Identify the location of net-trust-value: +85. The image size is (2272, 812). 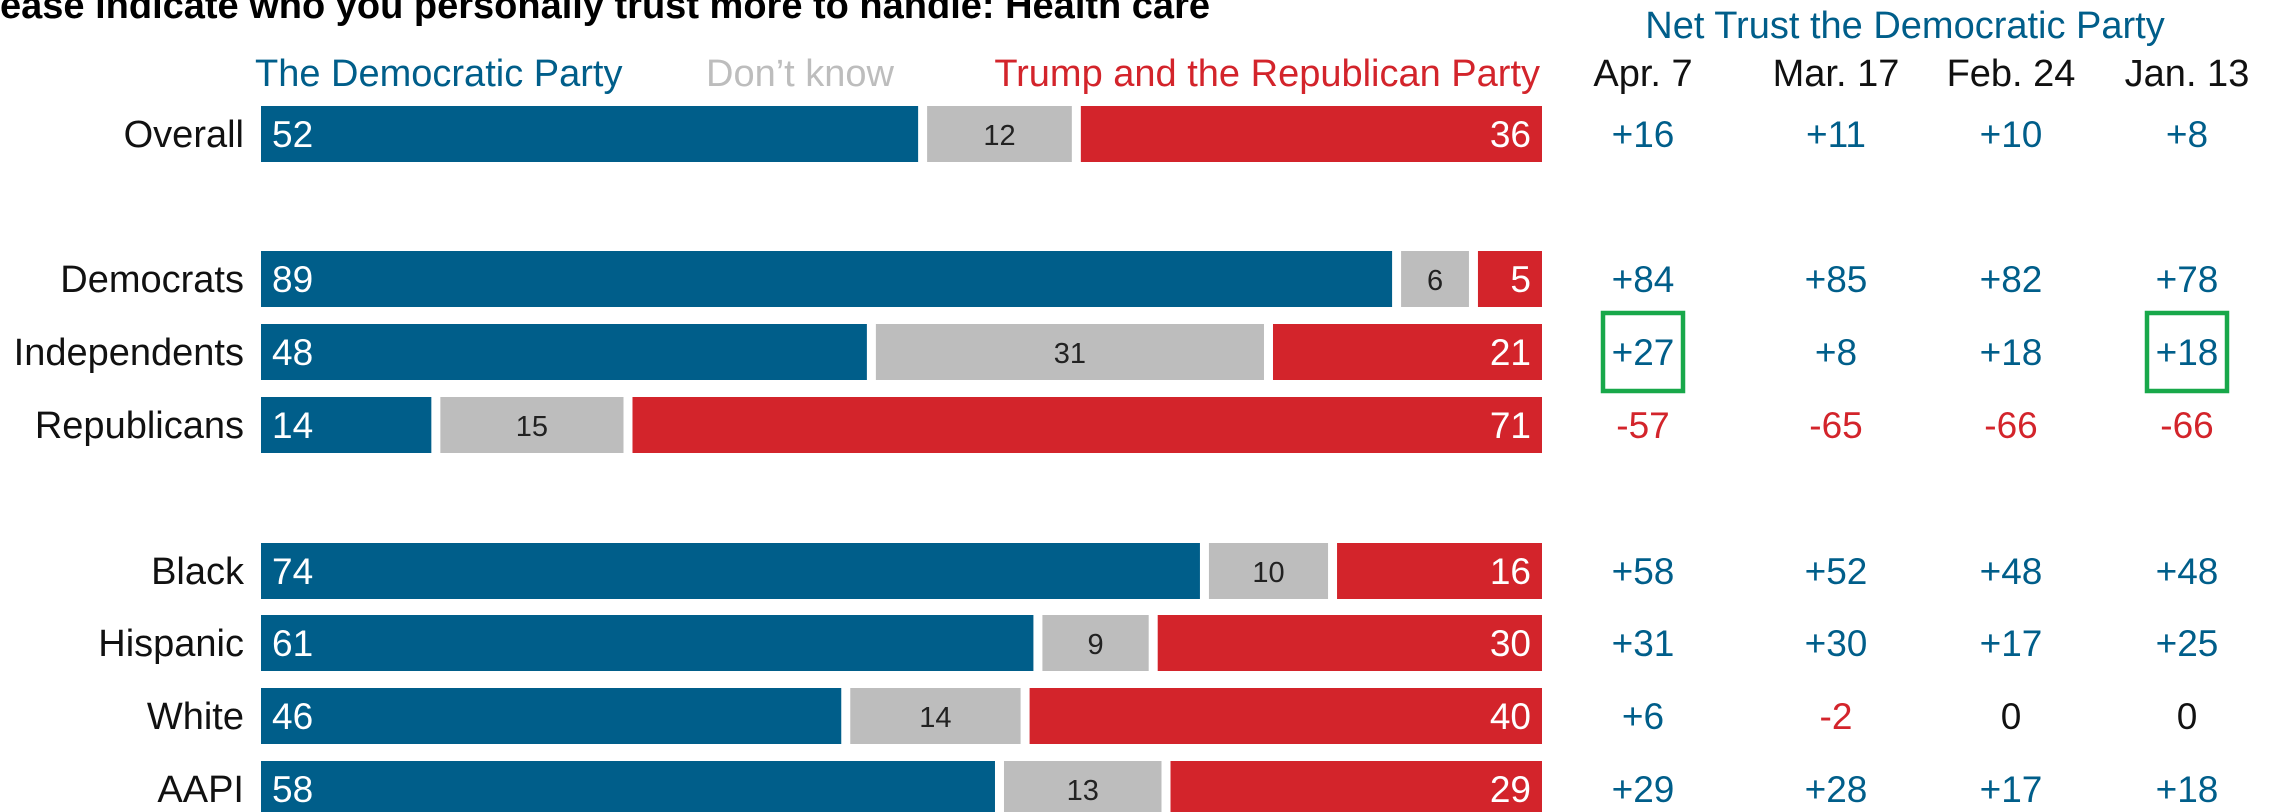
(1836, 279).